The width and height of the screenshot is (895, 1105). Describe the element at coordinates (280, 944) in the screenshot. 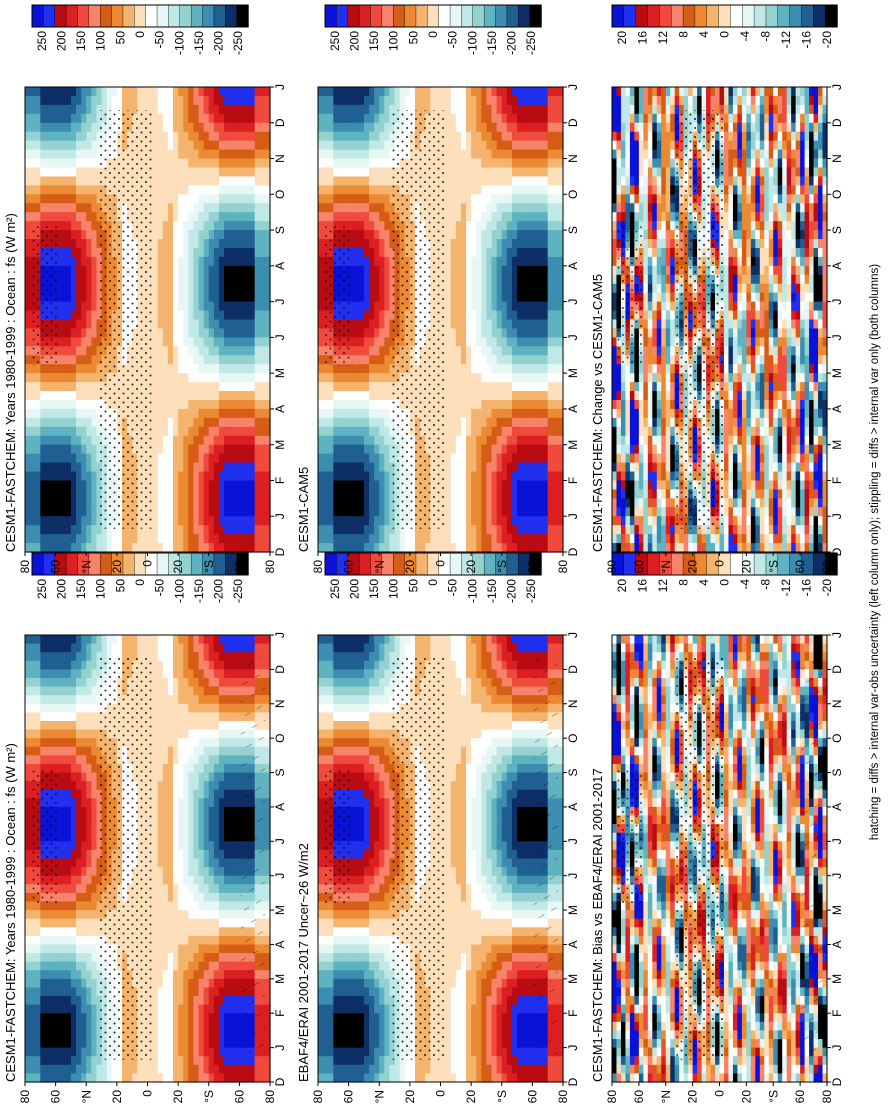

I see `month-tick-label: A` at that location.